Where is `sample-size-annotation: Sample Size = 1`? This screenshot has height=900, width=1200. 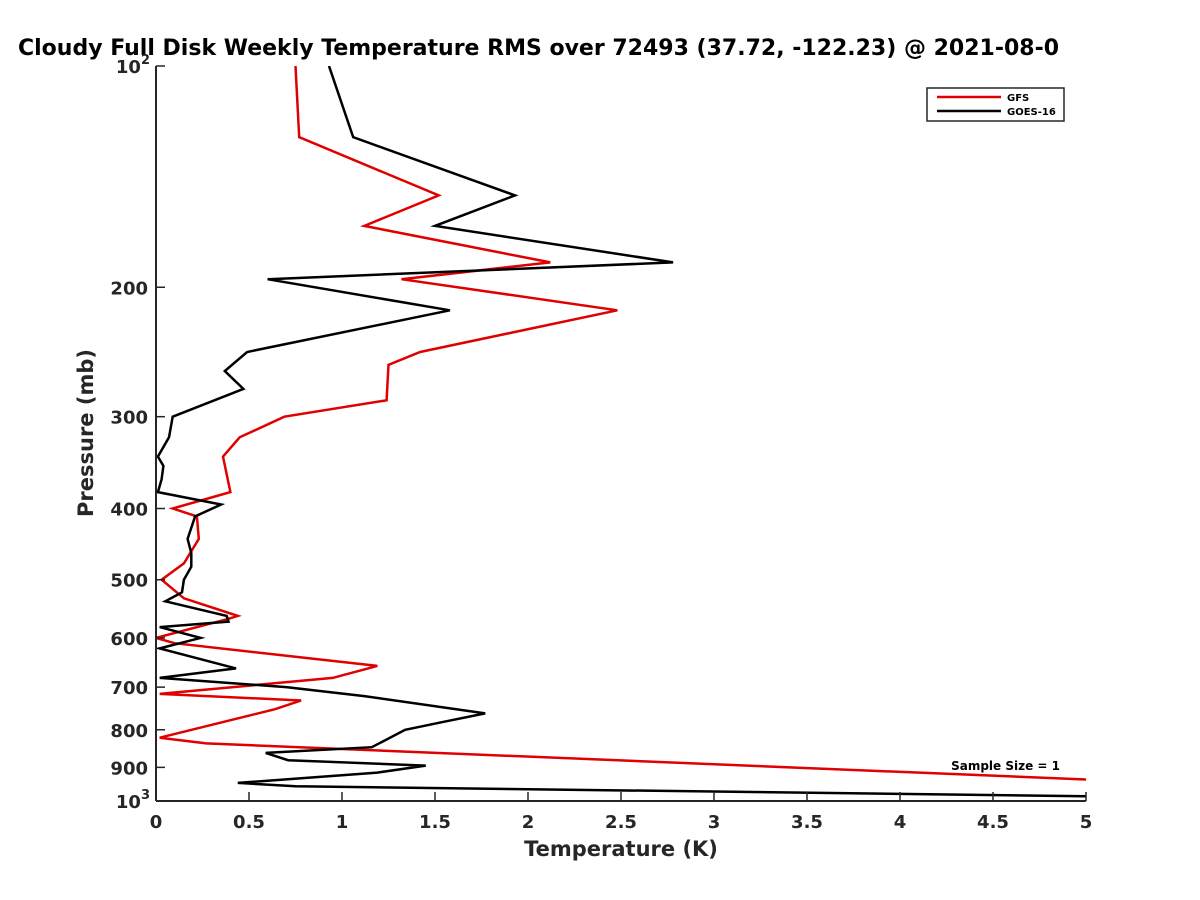
sample-size-annotation: Sample Size = 1 is located at coordinates (1005, 766).